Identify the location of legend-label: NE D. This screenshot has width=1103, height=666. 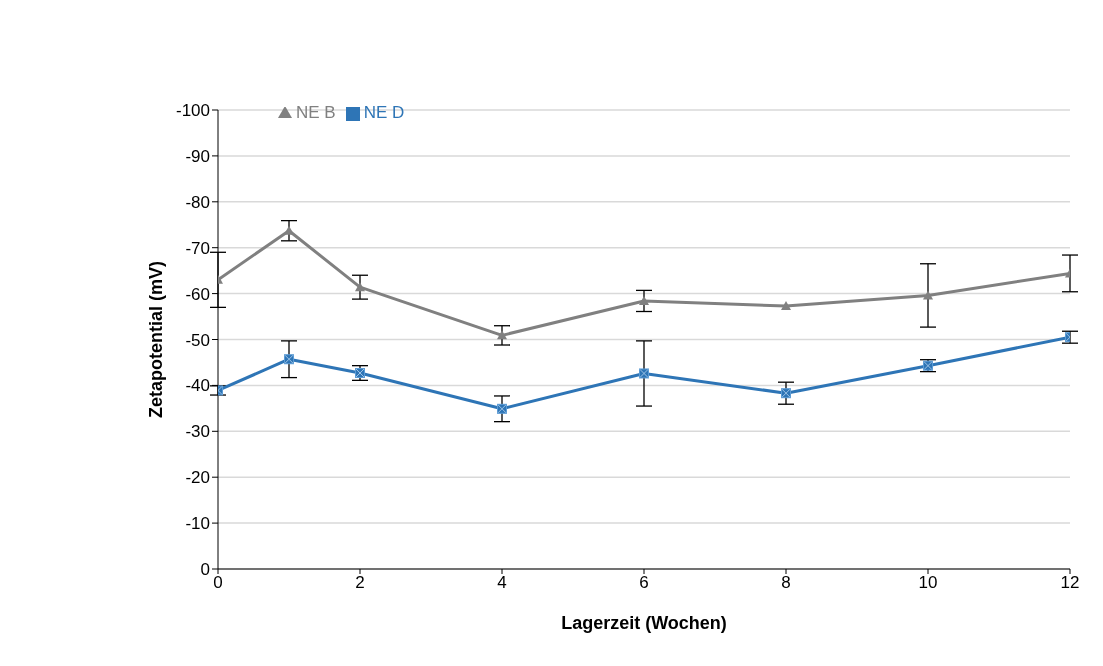
(384, 112).